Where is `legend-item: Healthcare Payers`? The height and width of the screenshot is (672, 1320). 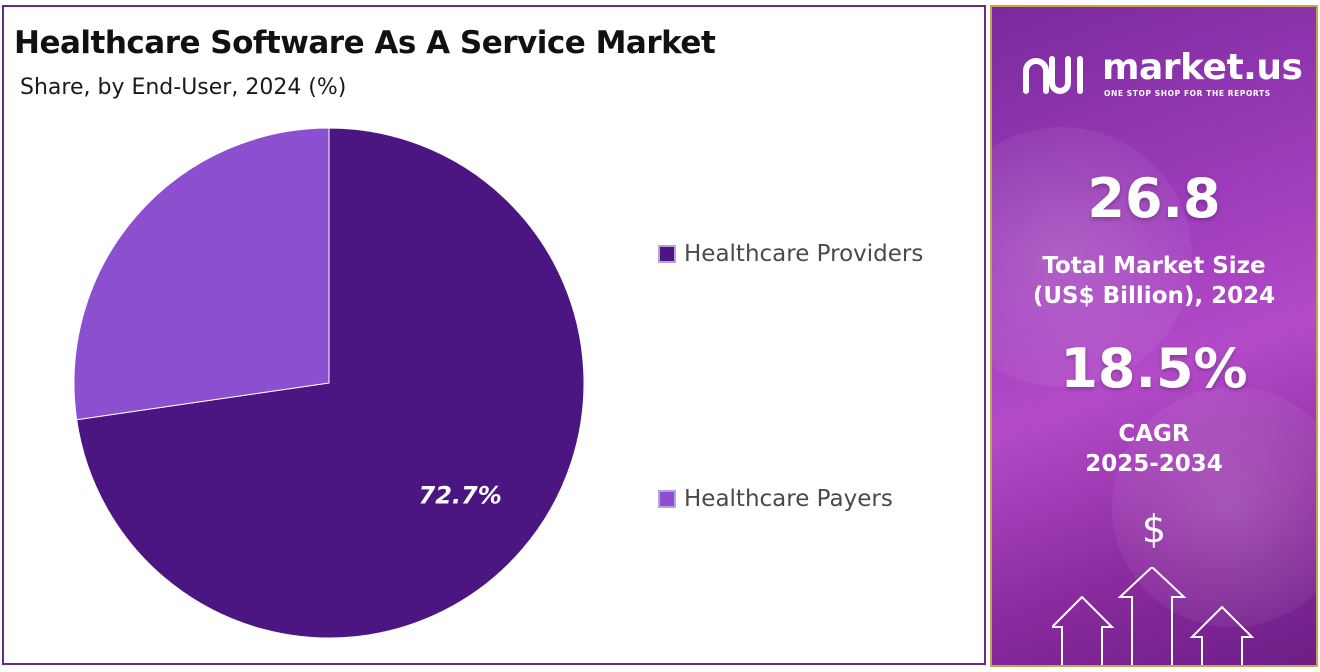
legend-item: Healthcare Payers is located at coordinates (775, 499).